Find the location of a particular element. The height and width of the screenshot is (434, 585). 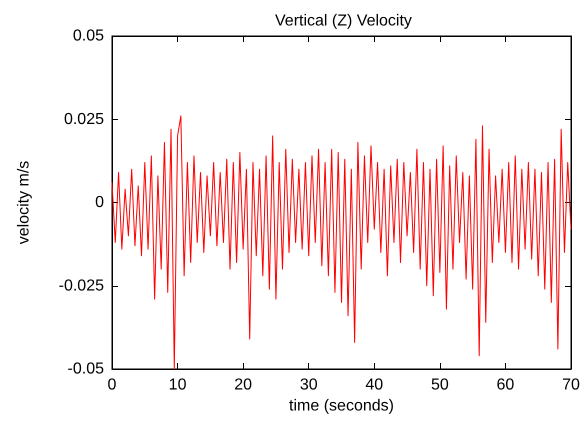

x-axis-title: time (seconds) is located at coordinates (341, 405).